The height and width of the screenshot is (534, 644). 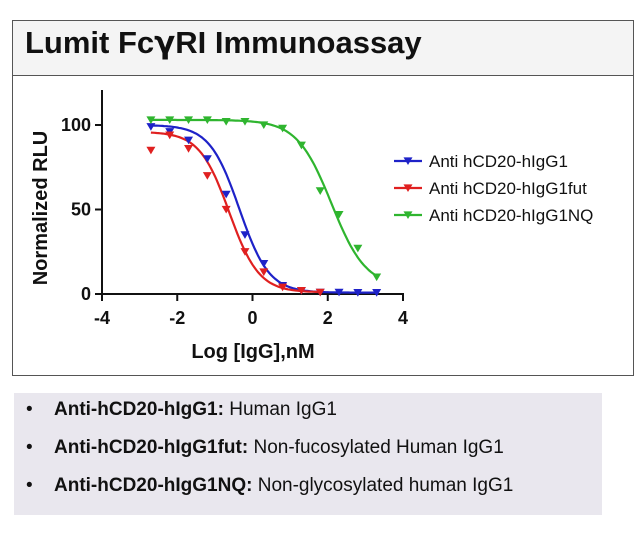 What do you see at coordinates (151, 447) in the screenshot?
I see `definition-term: Anti-hCD20-hIgG1fut:` at bounding box center [151, 447].